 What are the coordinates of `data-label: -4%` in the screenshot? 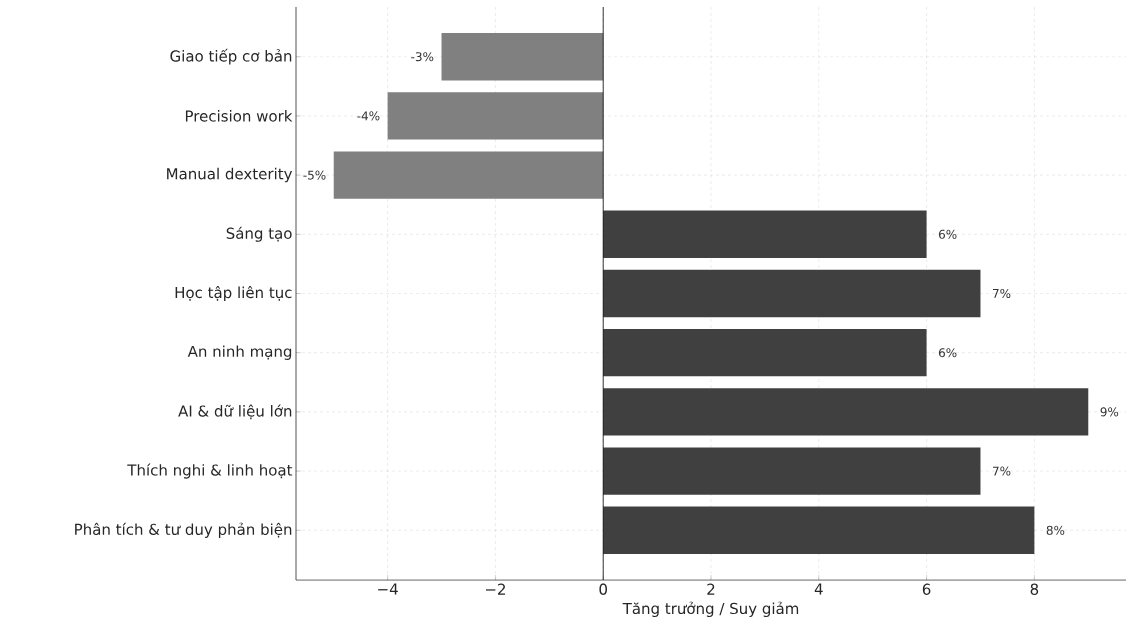 It's located at (368, 116).